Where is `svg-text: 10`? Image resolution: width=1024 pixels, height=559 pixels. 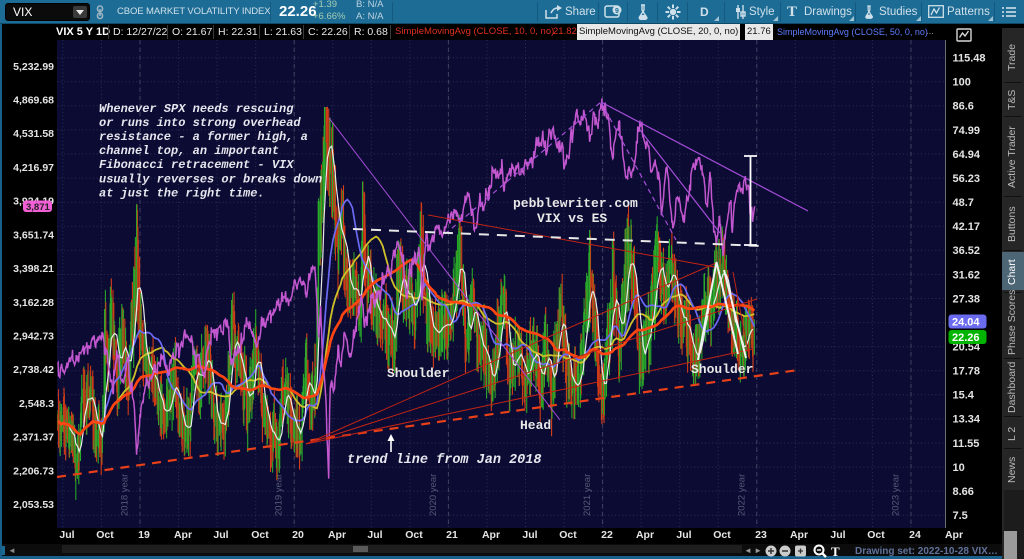 svg-text: 10 is located at coordinates (959, 468).